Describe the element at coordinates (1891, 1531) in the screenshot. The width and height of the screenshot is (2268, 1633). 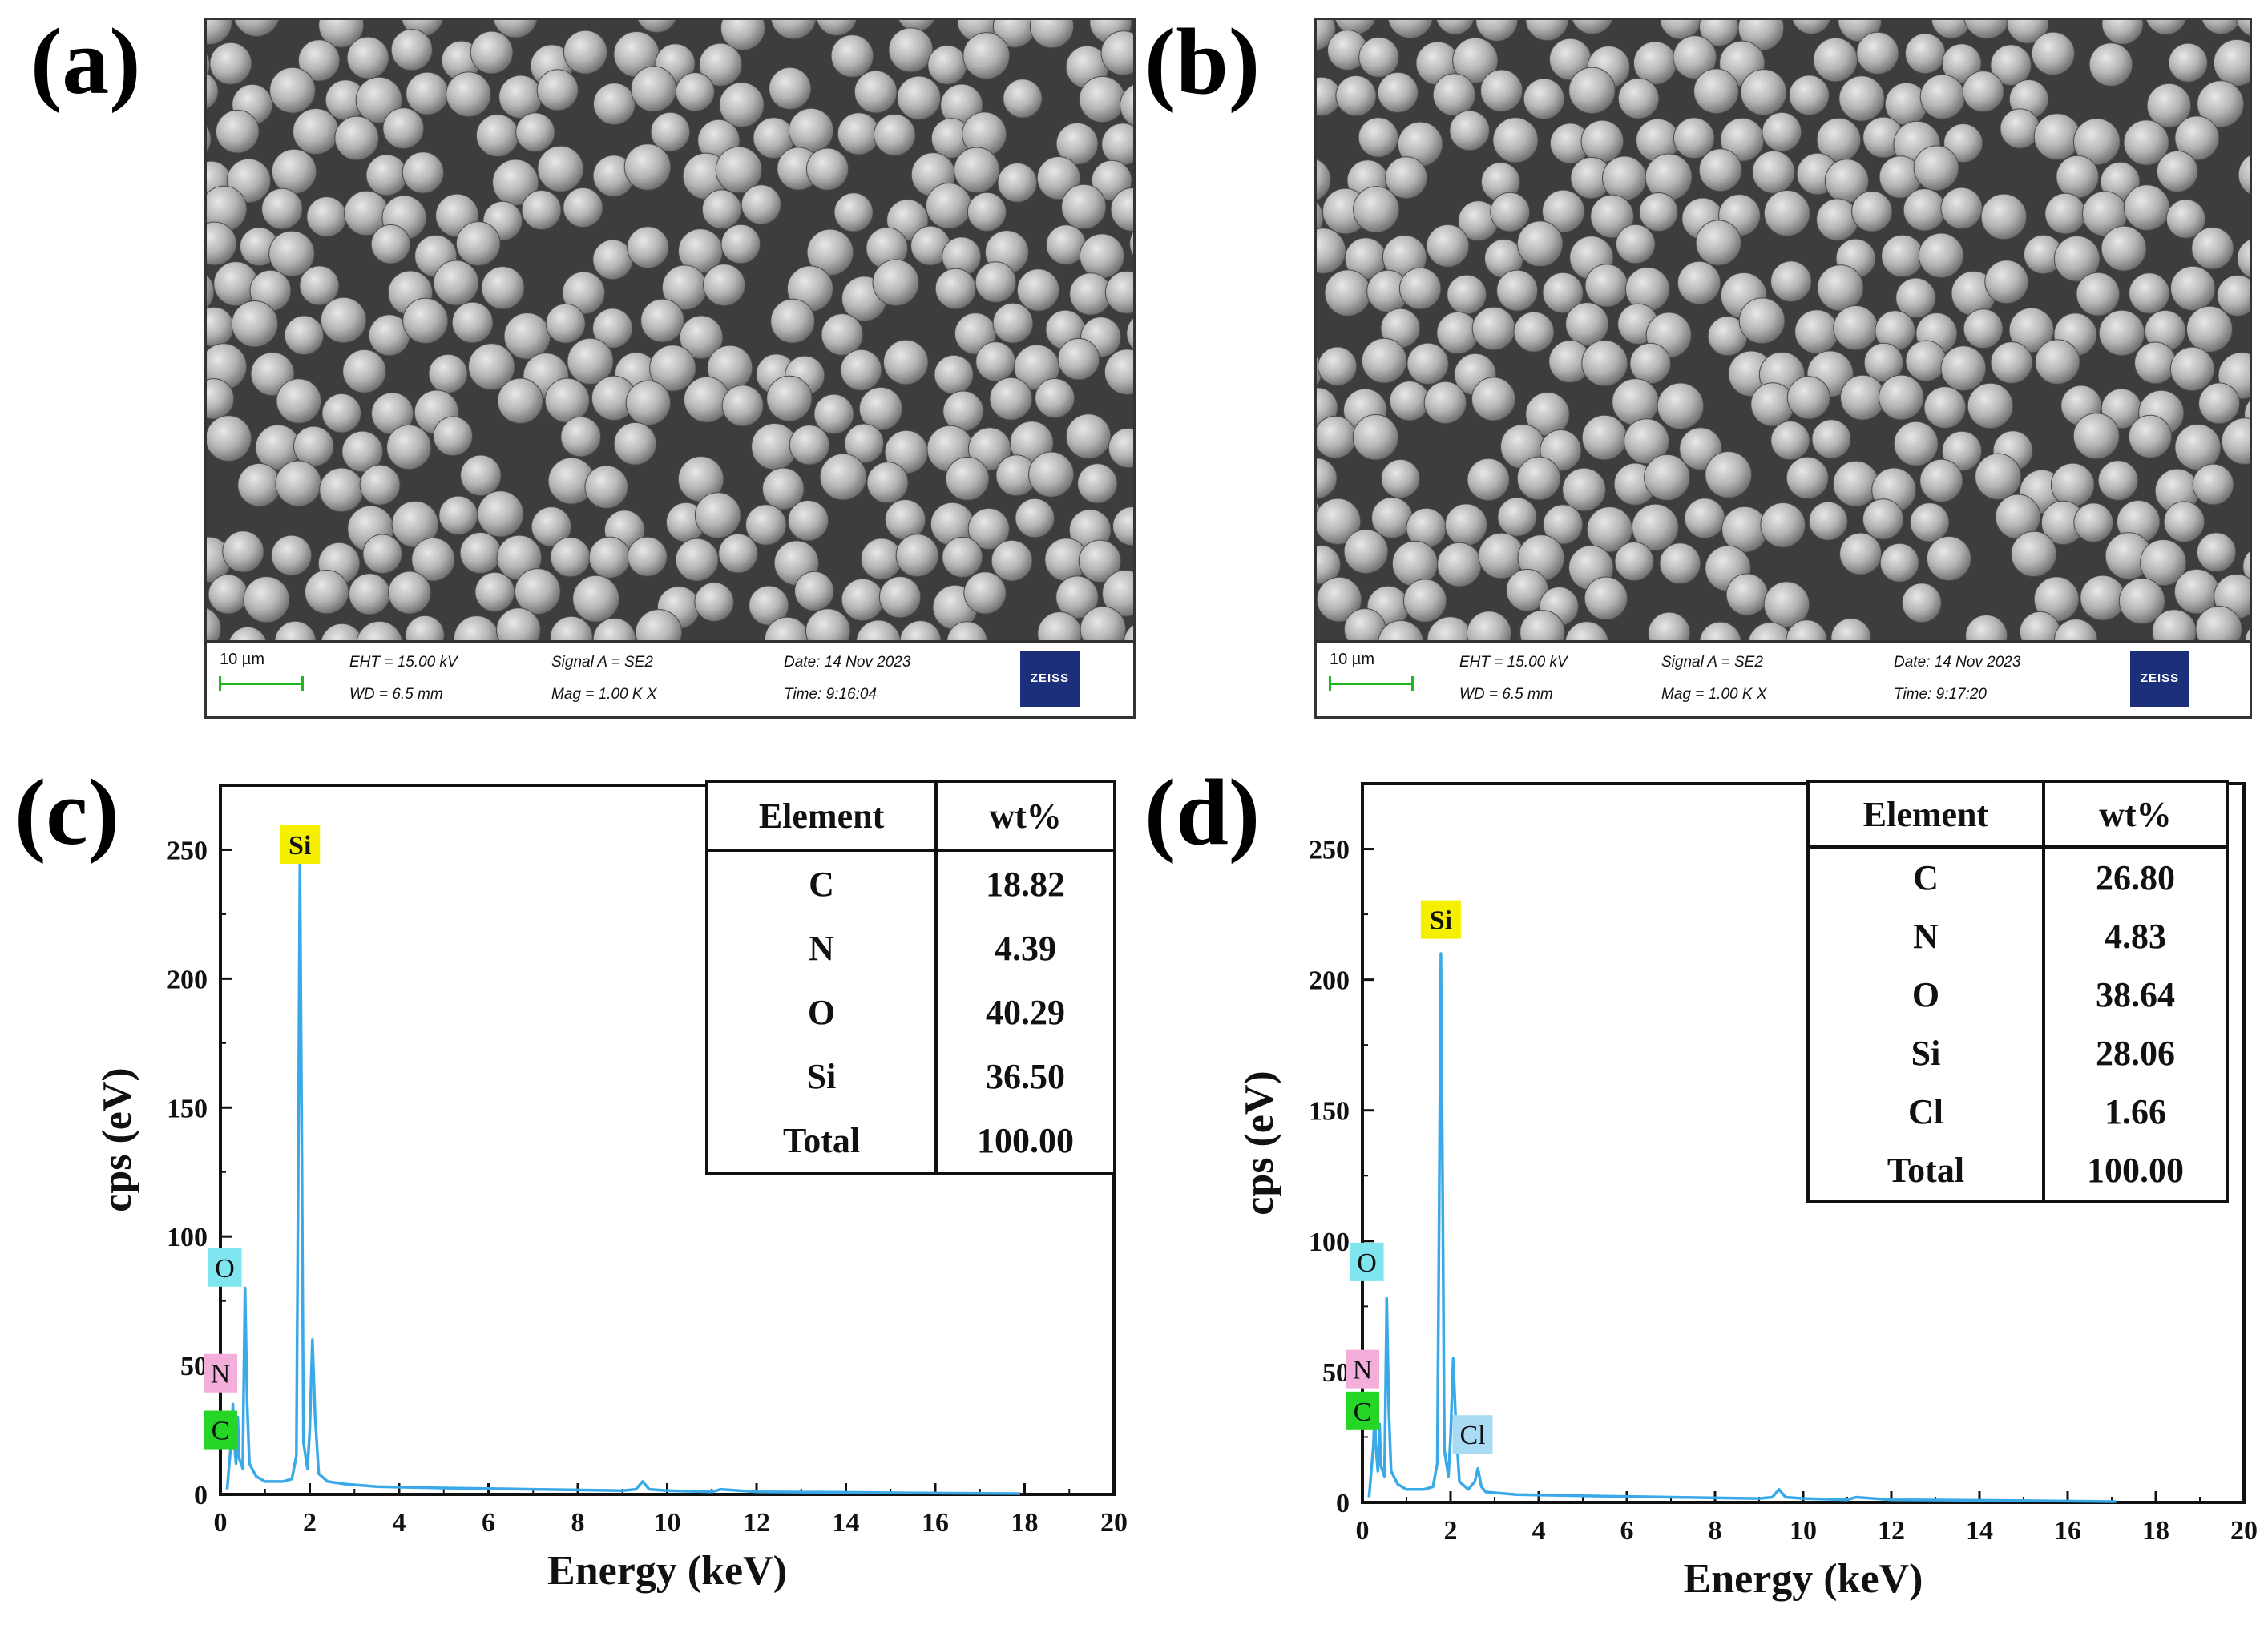
I see `x-tick-label: 12` at that location.